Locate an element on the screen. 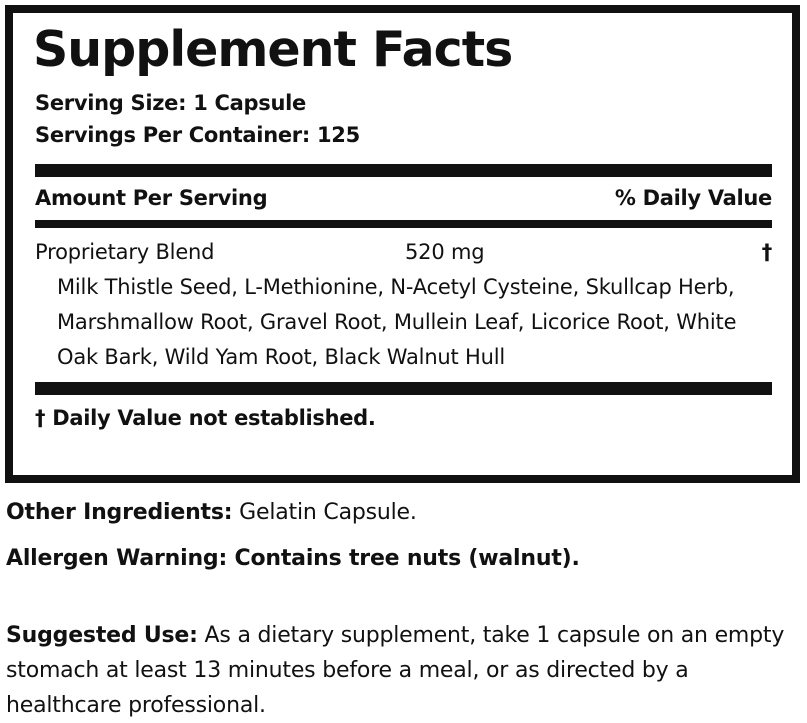 The height and width of the screenshot is (723, 807). panel-title: Supplement Facts is located at coordinates (273, 49).